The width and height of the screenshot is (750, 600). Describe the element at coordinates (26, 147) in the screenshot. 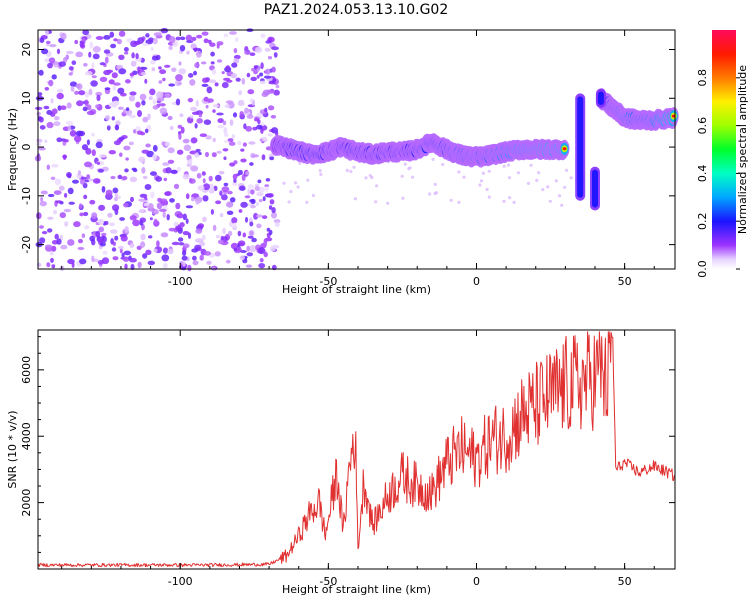

I see `spectrogram-ytick-label: 0` at that location.